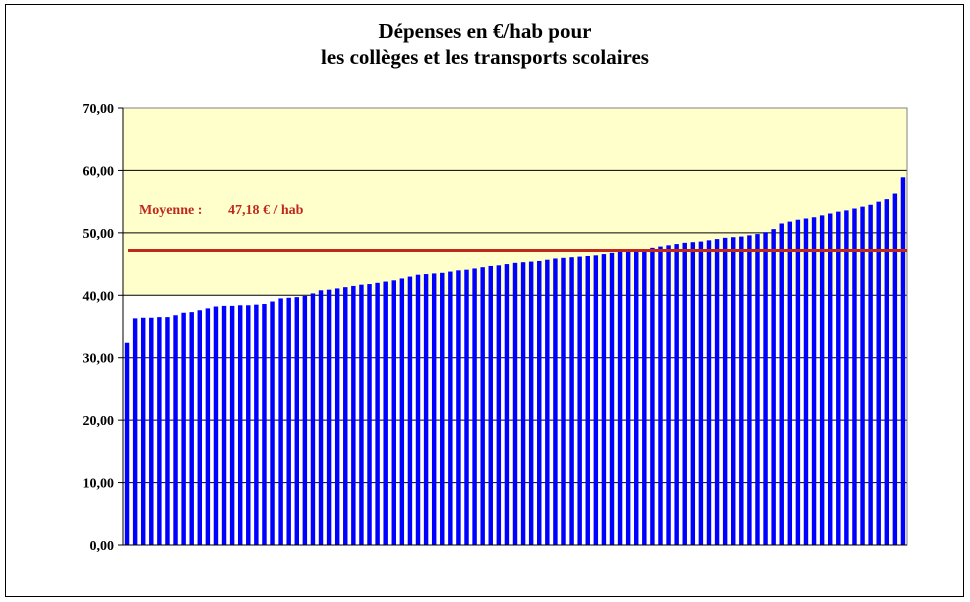 The image size is (970, 602). I want to click on chart-title-line1: Dépenses en €/hab pour, so click(485, 31).